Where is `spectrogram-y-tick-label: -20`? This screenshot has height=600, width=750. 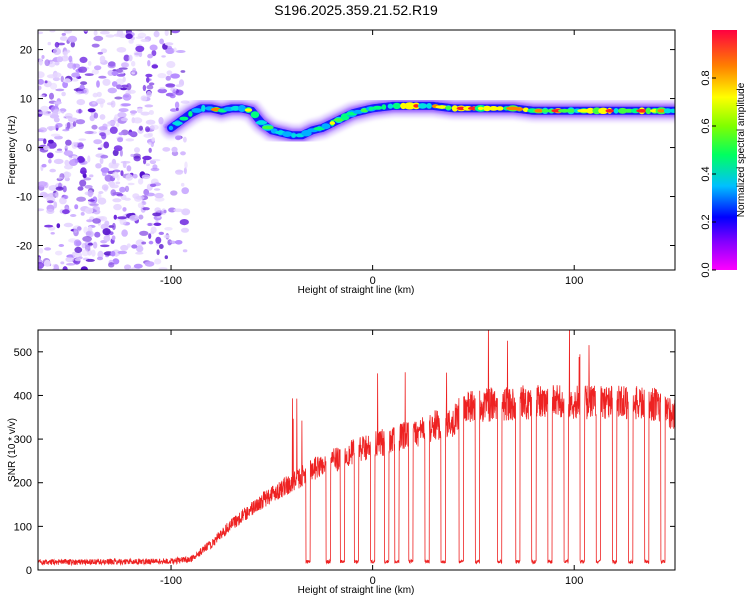
spectrogram-y-tick-label: -20 is located at coordinates (24, 247).